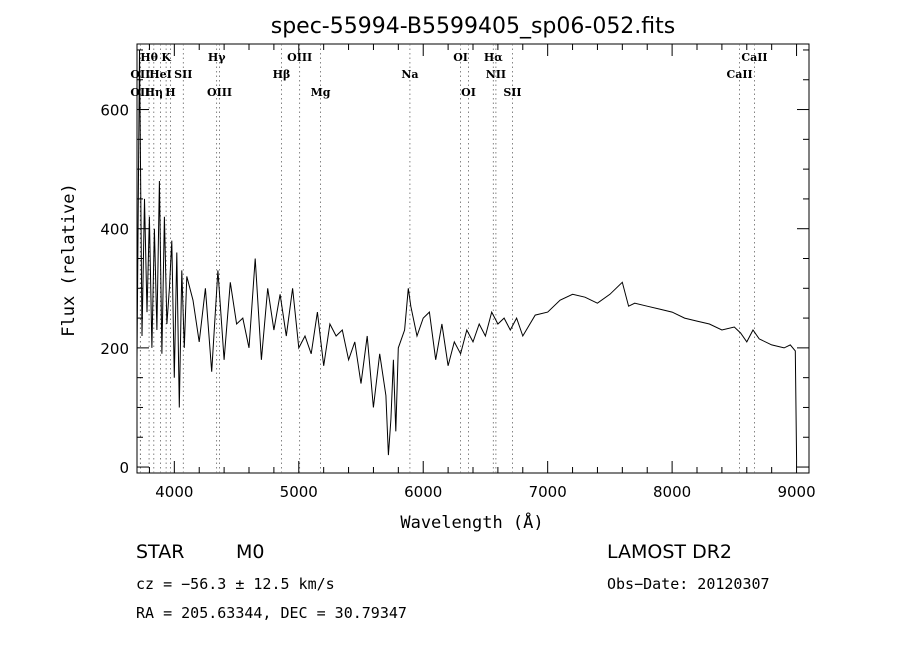 The image size is (900, 650). What do you see at coordinates (174, 492) in the screenshot?
I see `x-tick-label: 4000` at bounding box center [174, 492].